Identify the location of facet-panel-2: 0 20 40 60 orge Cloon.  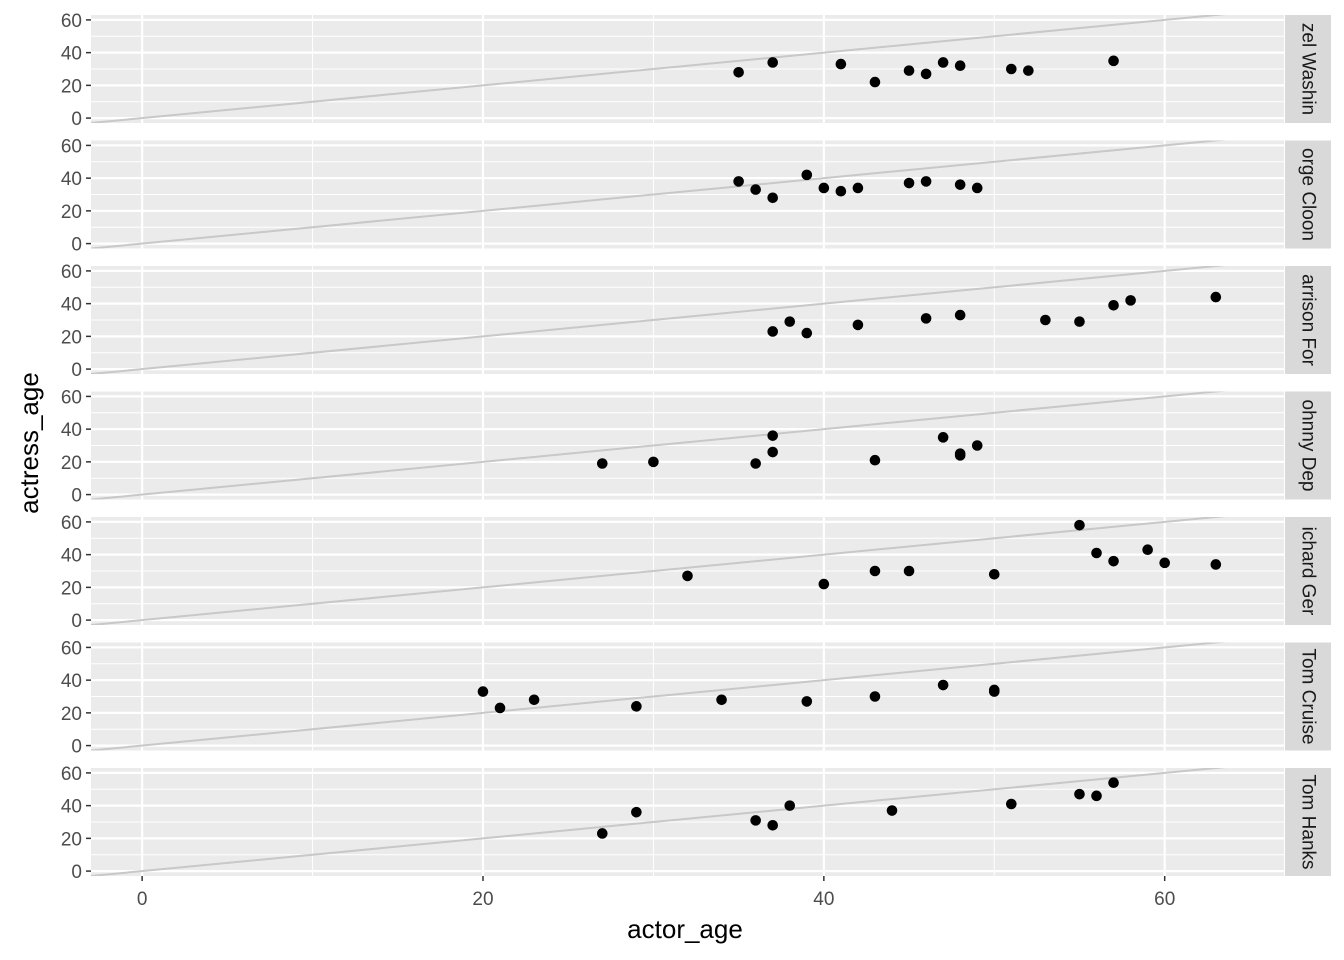
(696, 196).